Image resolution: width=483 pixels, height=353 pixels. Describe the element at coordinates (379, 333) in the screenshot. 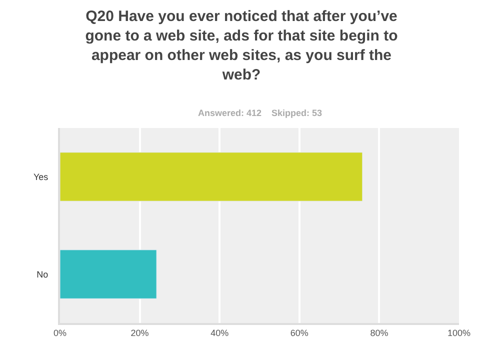

I see `x-tick-label: 80%` at that location.